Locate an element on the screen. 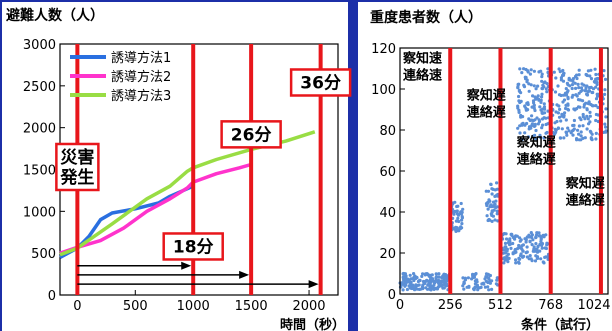 The width and height of the screenshot is (612, 331). y-tick-label: 120 is located at coordinates (383, 49).